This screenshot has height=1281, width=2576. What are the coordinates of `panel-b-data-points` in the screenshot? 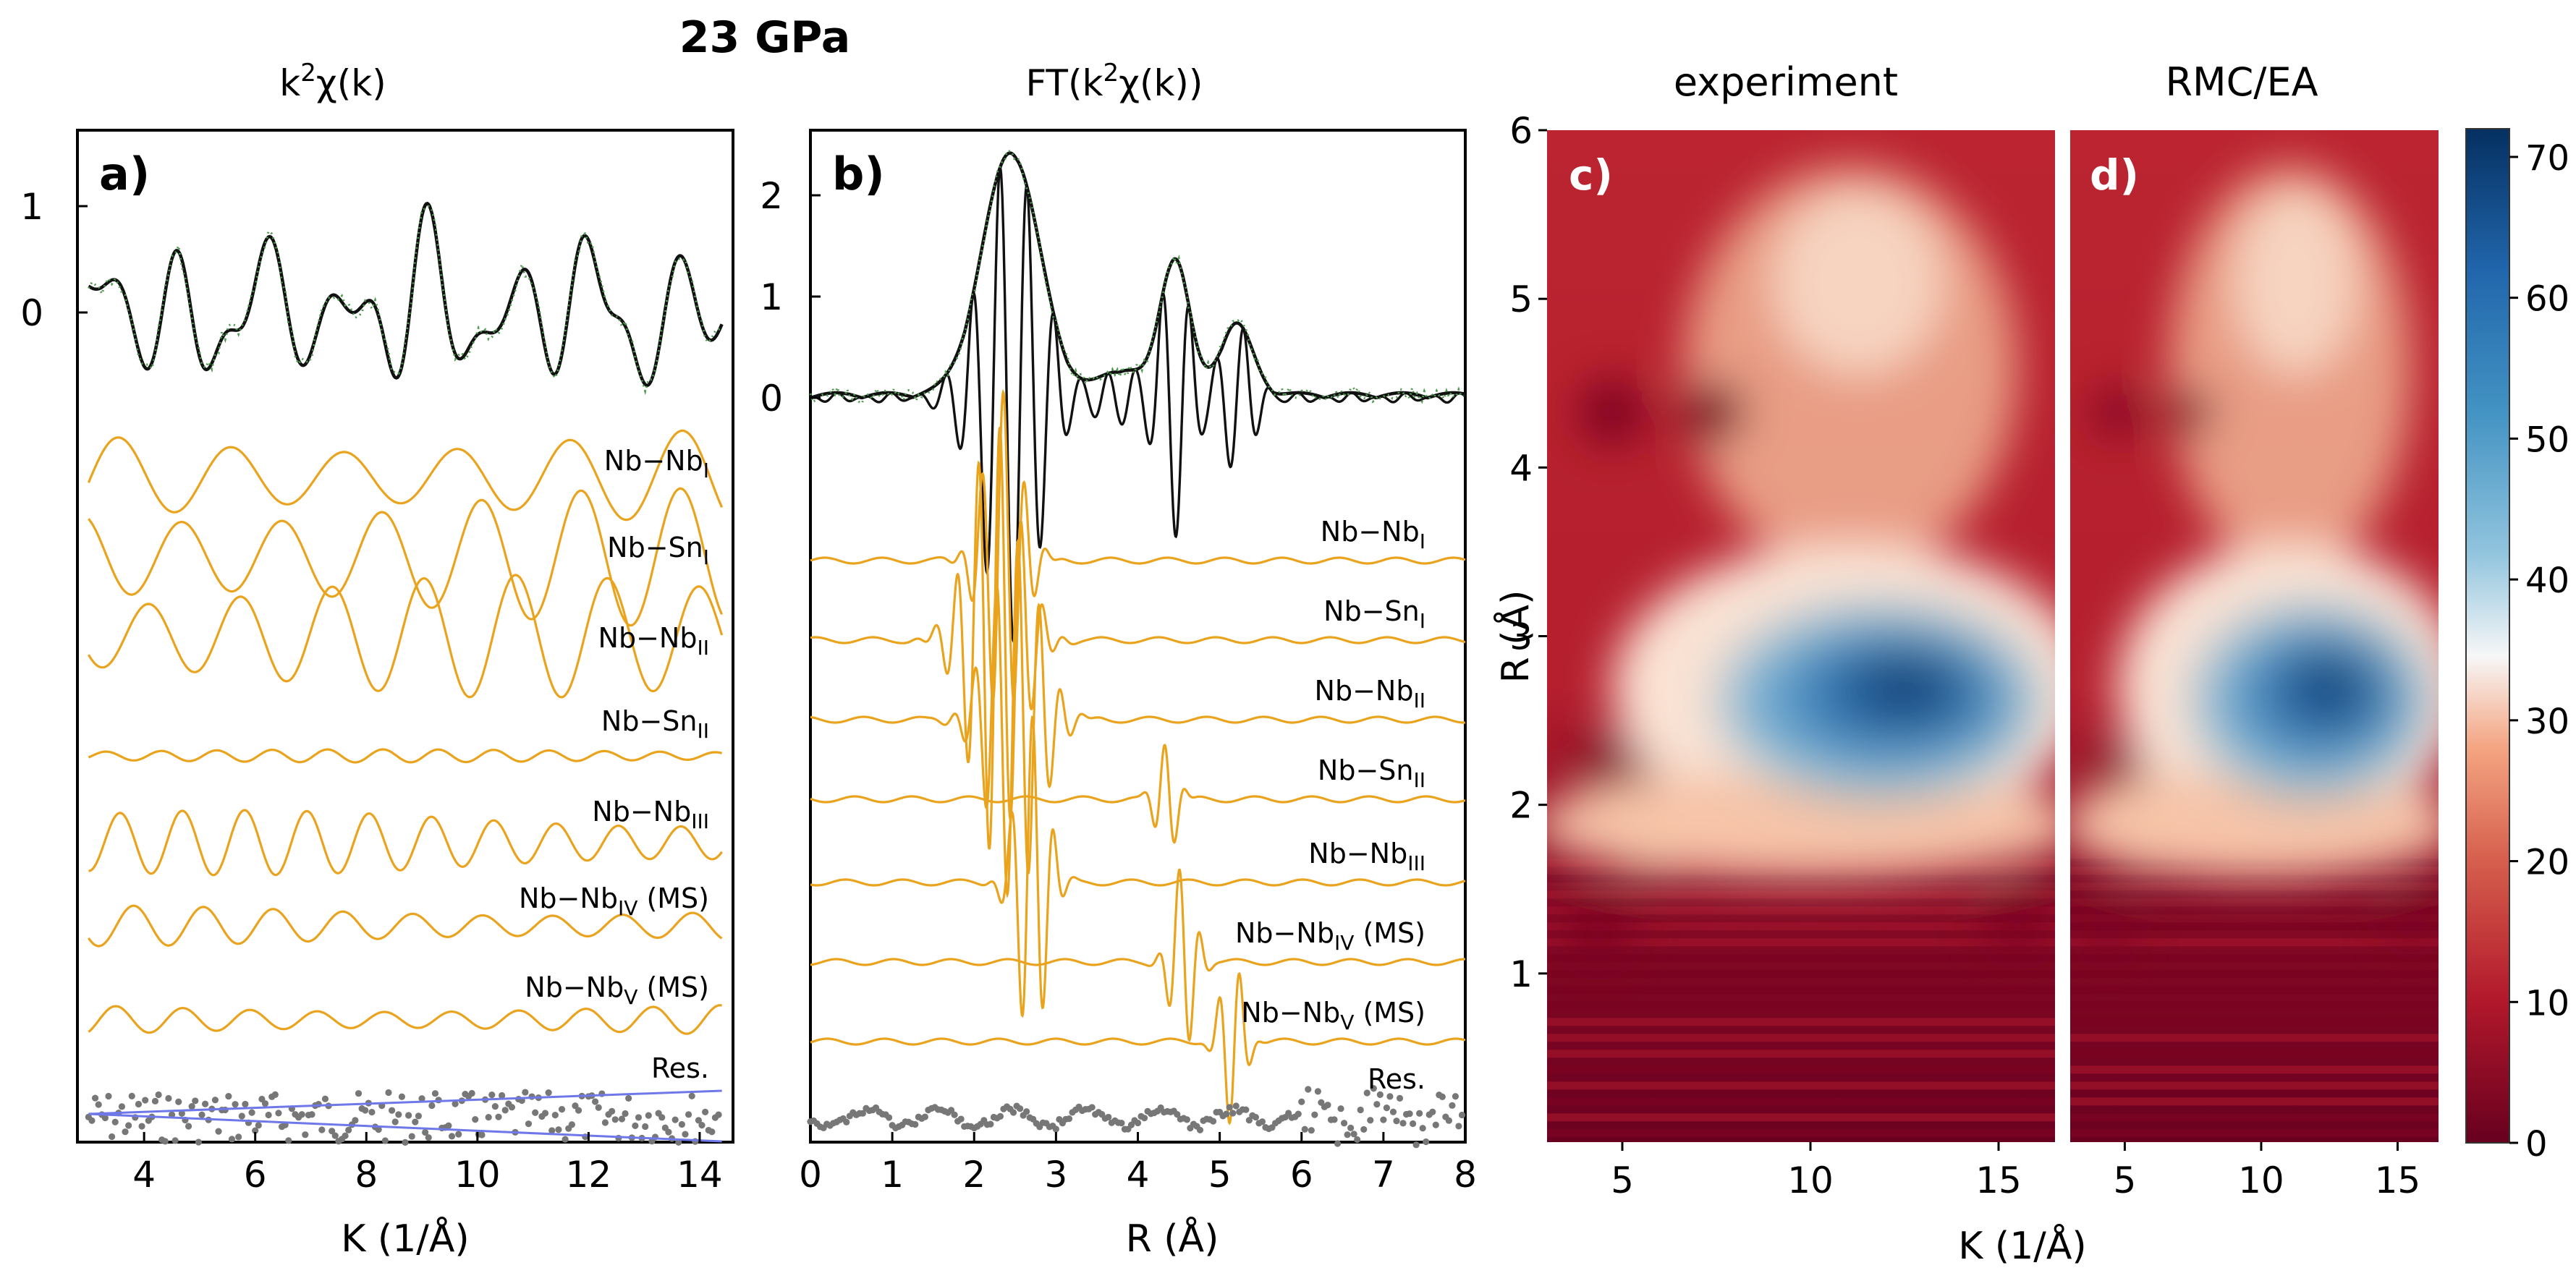 It's located at (1136, 278).